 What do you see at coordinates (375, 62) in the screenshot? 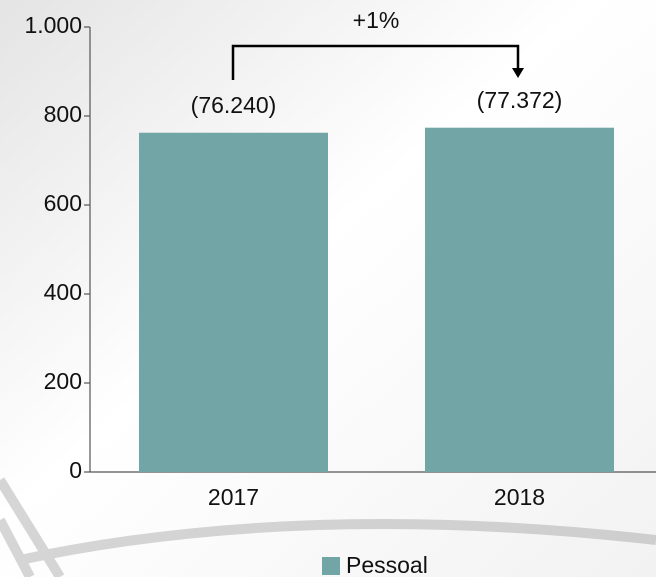
I see `change-bracket` at bounding box center [375, 62].